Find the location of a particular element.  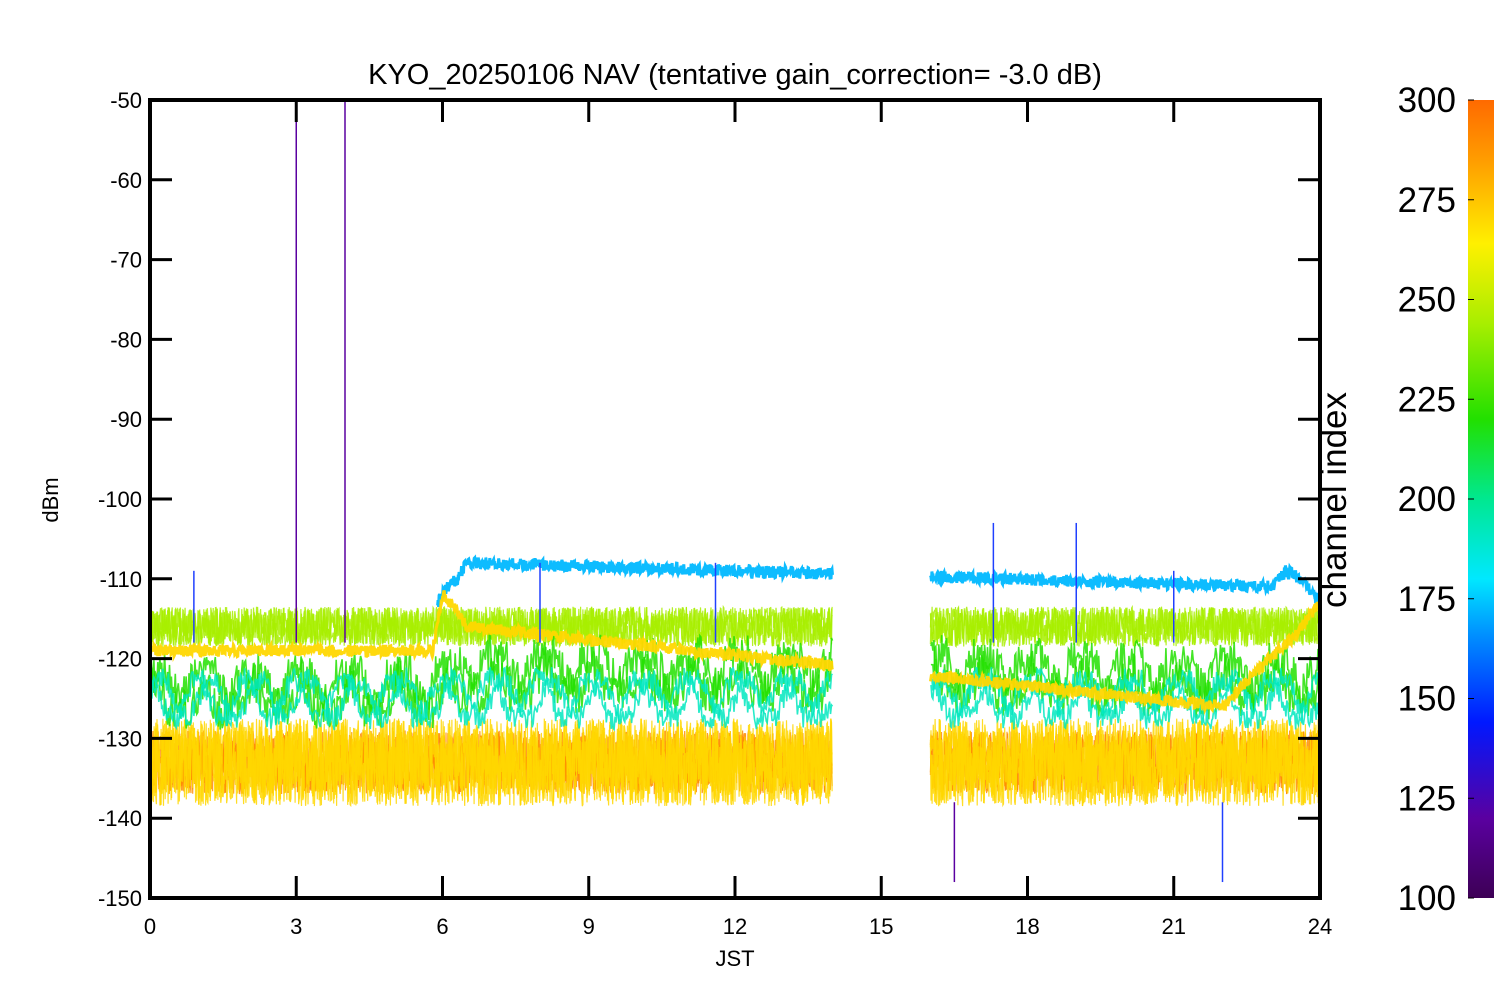

y-tick-label: -140 is located at coordinates (120, 818).